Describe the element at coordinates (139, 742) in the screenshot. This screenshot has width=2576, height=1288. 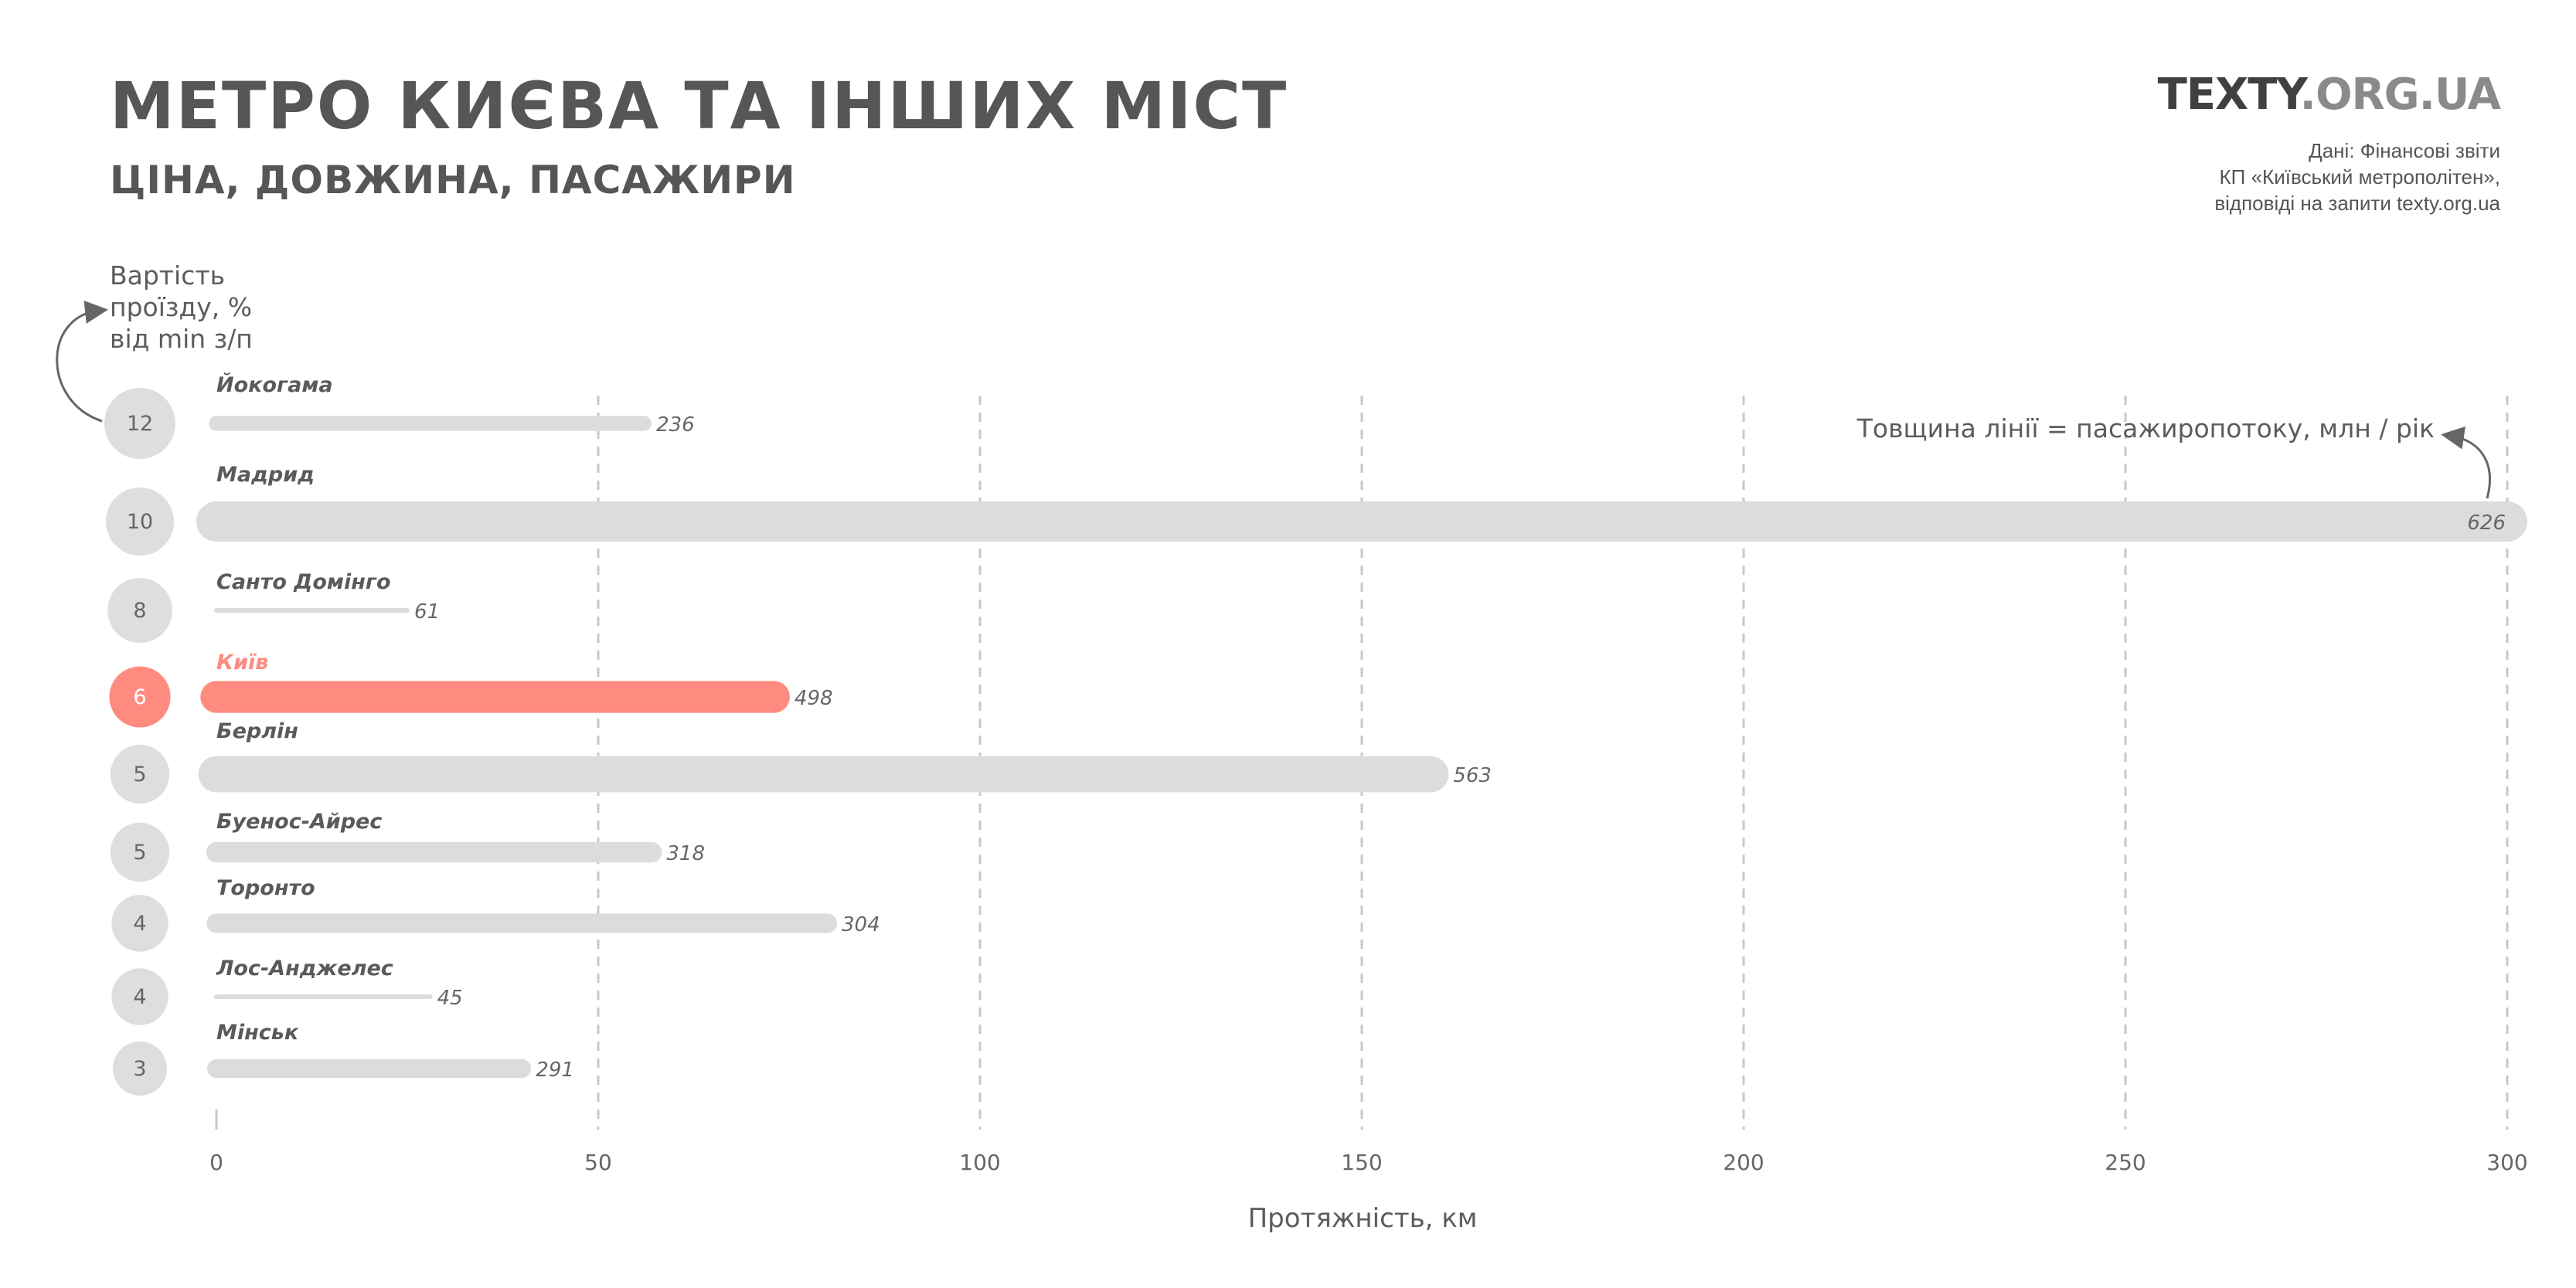
I see `fare-circles: 12 10 8 6 5 5 4 4 3` at that location.